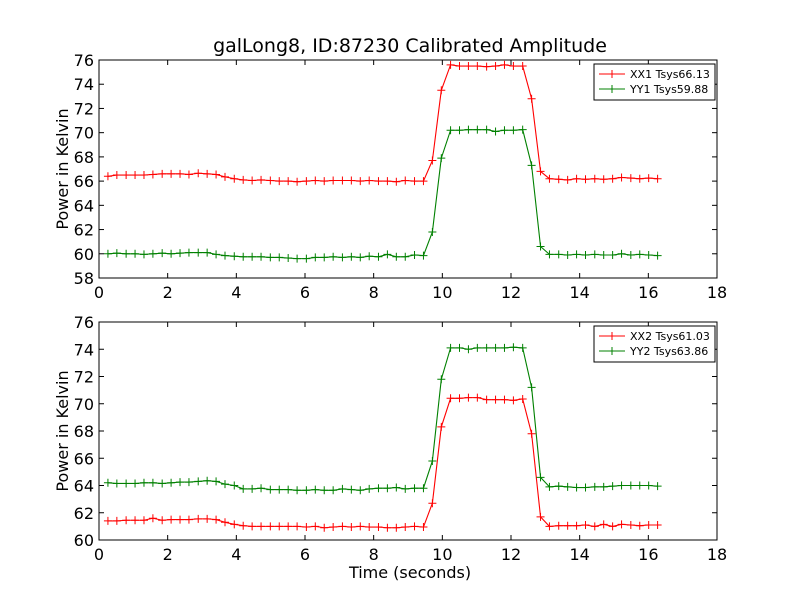  What do you see at coordinates (717, 554) in the screenshot?
I see `x-tick-label: 18` at bounding box center [717, 554].